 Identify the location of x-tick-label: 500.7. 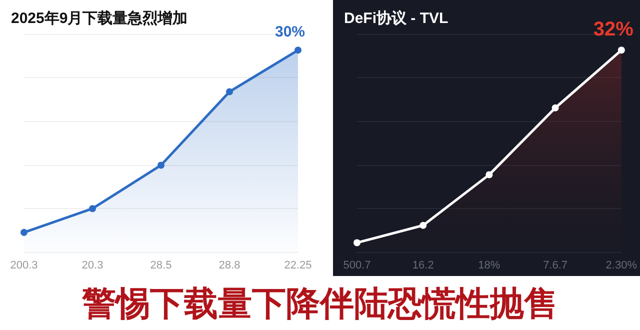
(357, 266).